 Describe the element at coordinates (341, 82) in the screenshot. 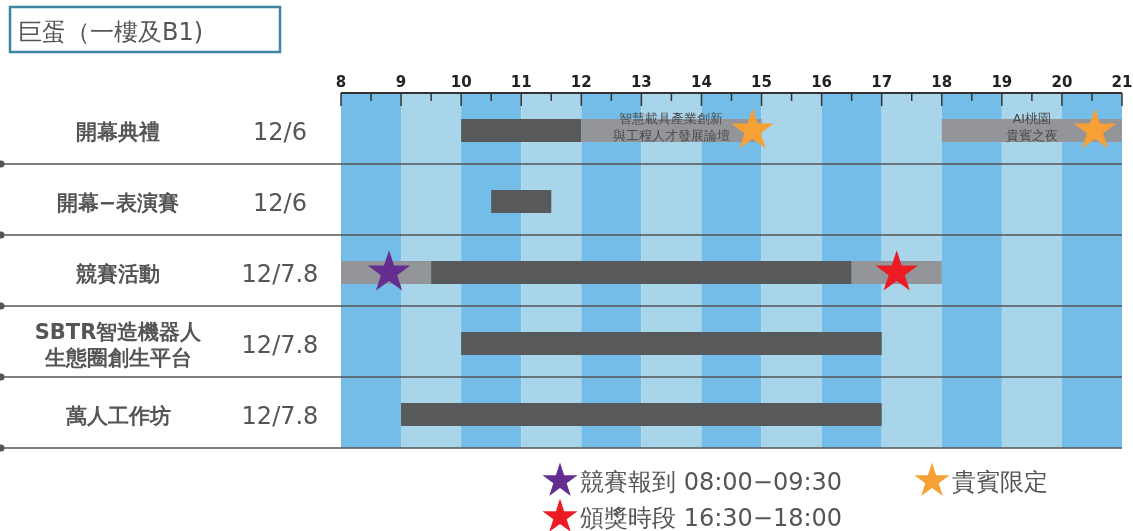

I see `x-tick-label: 8` at that location.